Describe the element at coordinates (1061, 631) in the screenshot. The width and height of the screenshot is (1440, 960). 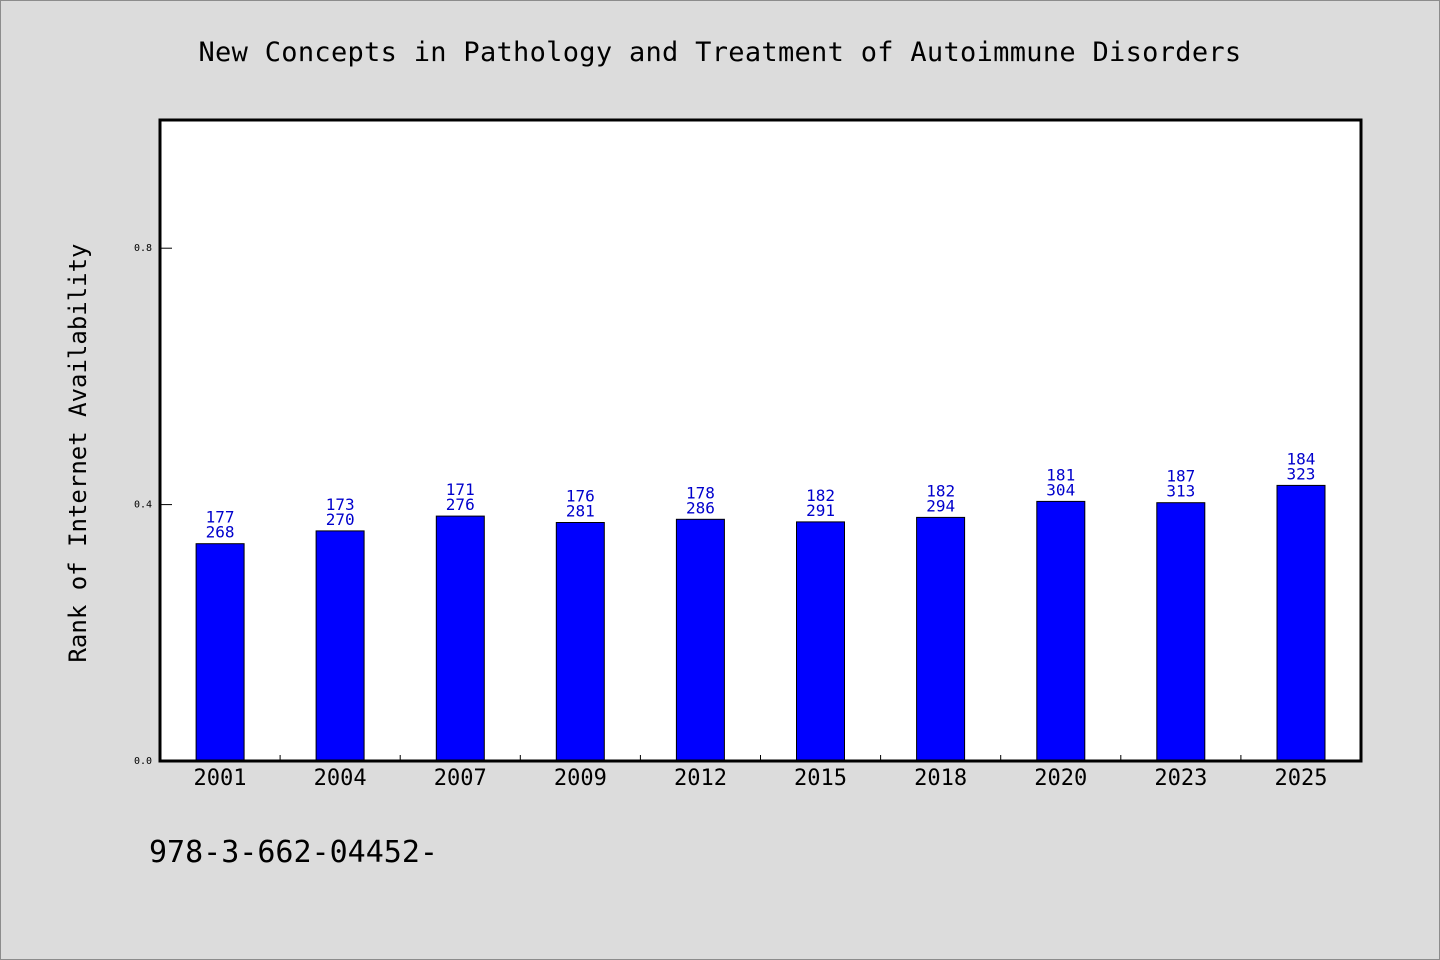
I see `bar-2020` at that location.